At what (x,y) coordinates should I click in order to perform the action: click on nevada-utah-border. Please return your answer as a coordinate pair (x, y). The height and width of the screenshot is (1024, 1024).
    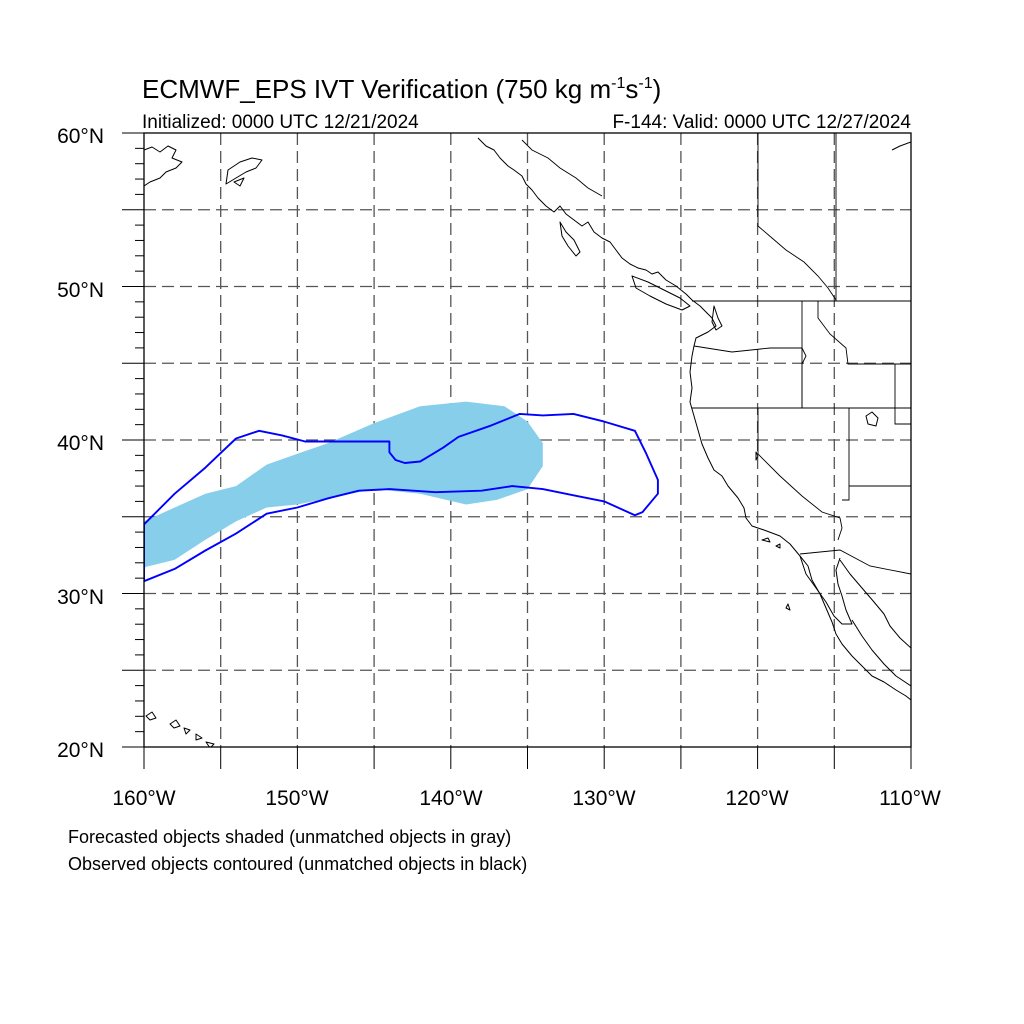
    Looking at the image, I should click on (846, 454).